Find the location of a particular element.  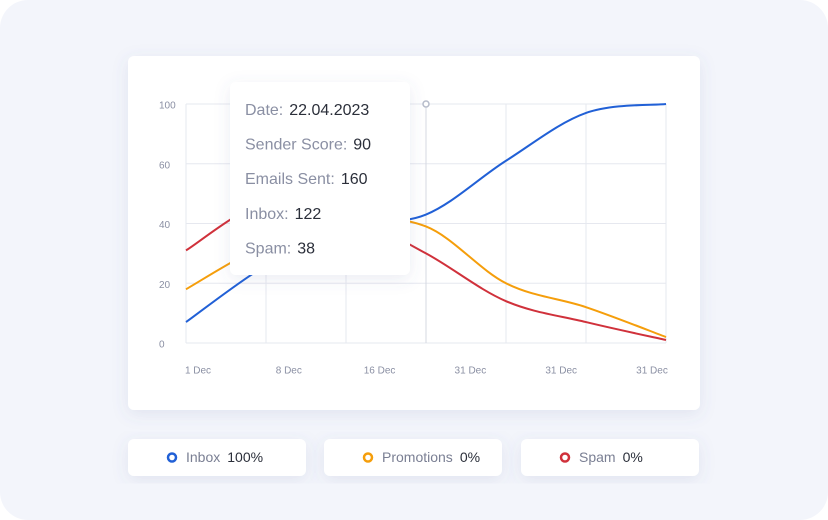

legend-entry: Inbox 100% is located at coordinates (224, 457).